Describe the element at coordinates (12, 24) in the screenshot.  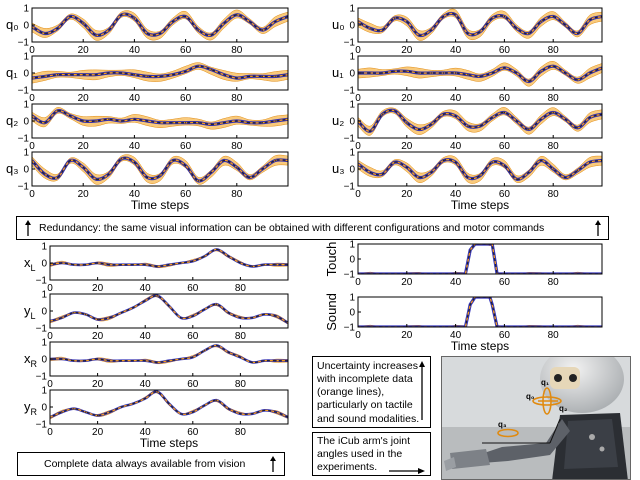
I see `y-axis-label: q₀` at that location.